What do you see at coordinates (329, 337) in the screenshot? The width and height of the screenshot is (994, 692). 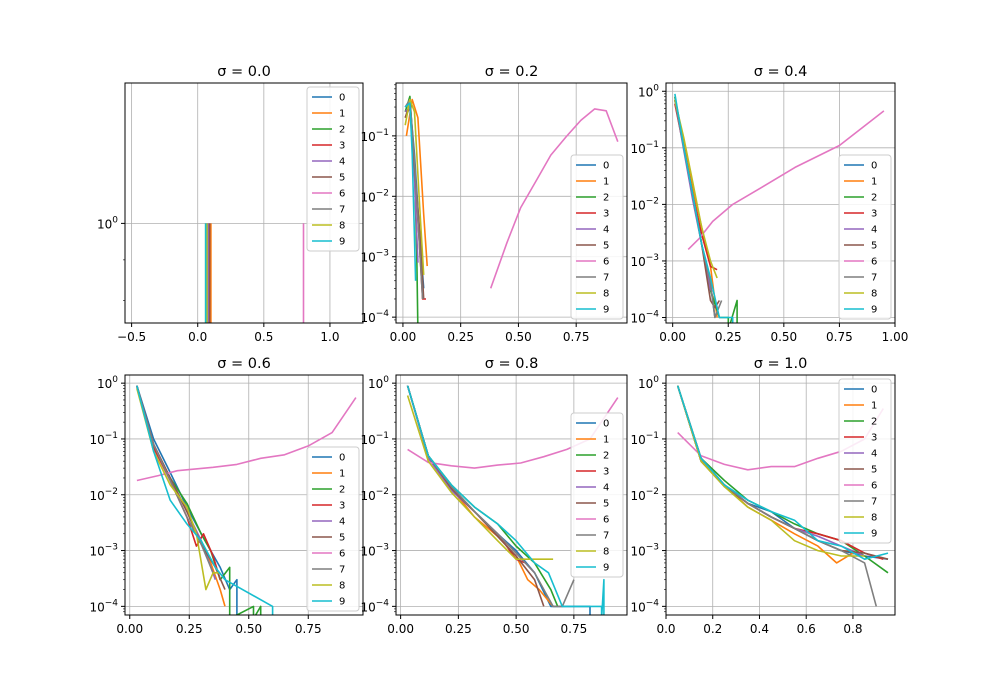 I see `x-tick-label: 1.0` at bounding box center [329, 337].